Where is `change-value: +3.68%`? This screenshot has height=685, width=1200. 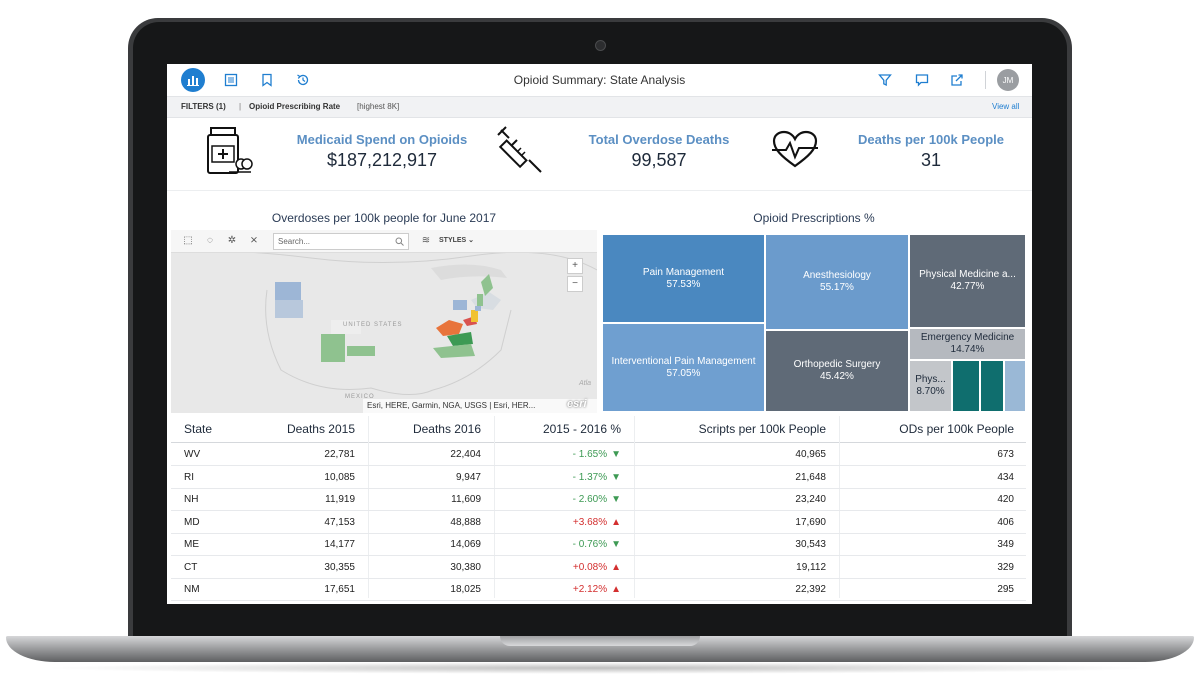
change-value: +3.68% is located at coordinates (590, 522).